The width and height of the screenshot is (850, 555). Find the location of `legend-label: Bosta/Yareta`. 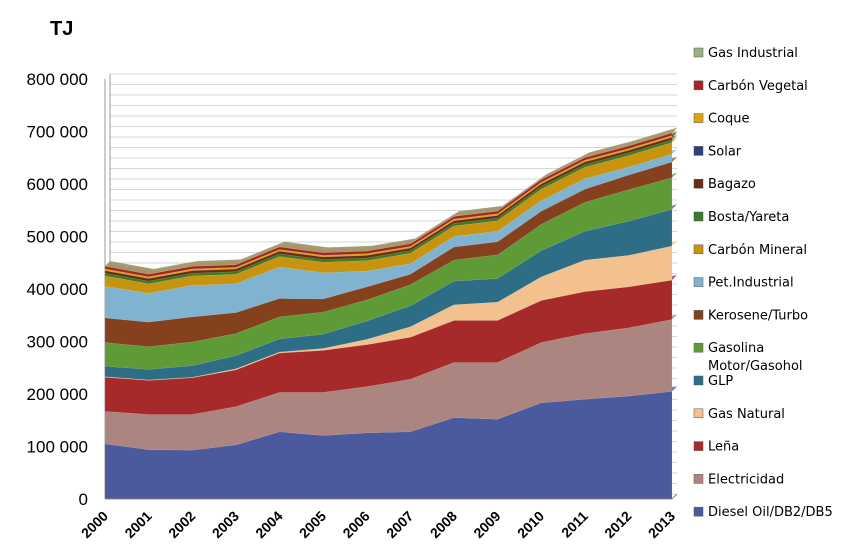

legend-label: Bosta/Yareta is located at coordinates (748, 217).